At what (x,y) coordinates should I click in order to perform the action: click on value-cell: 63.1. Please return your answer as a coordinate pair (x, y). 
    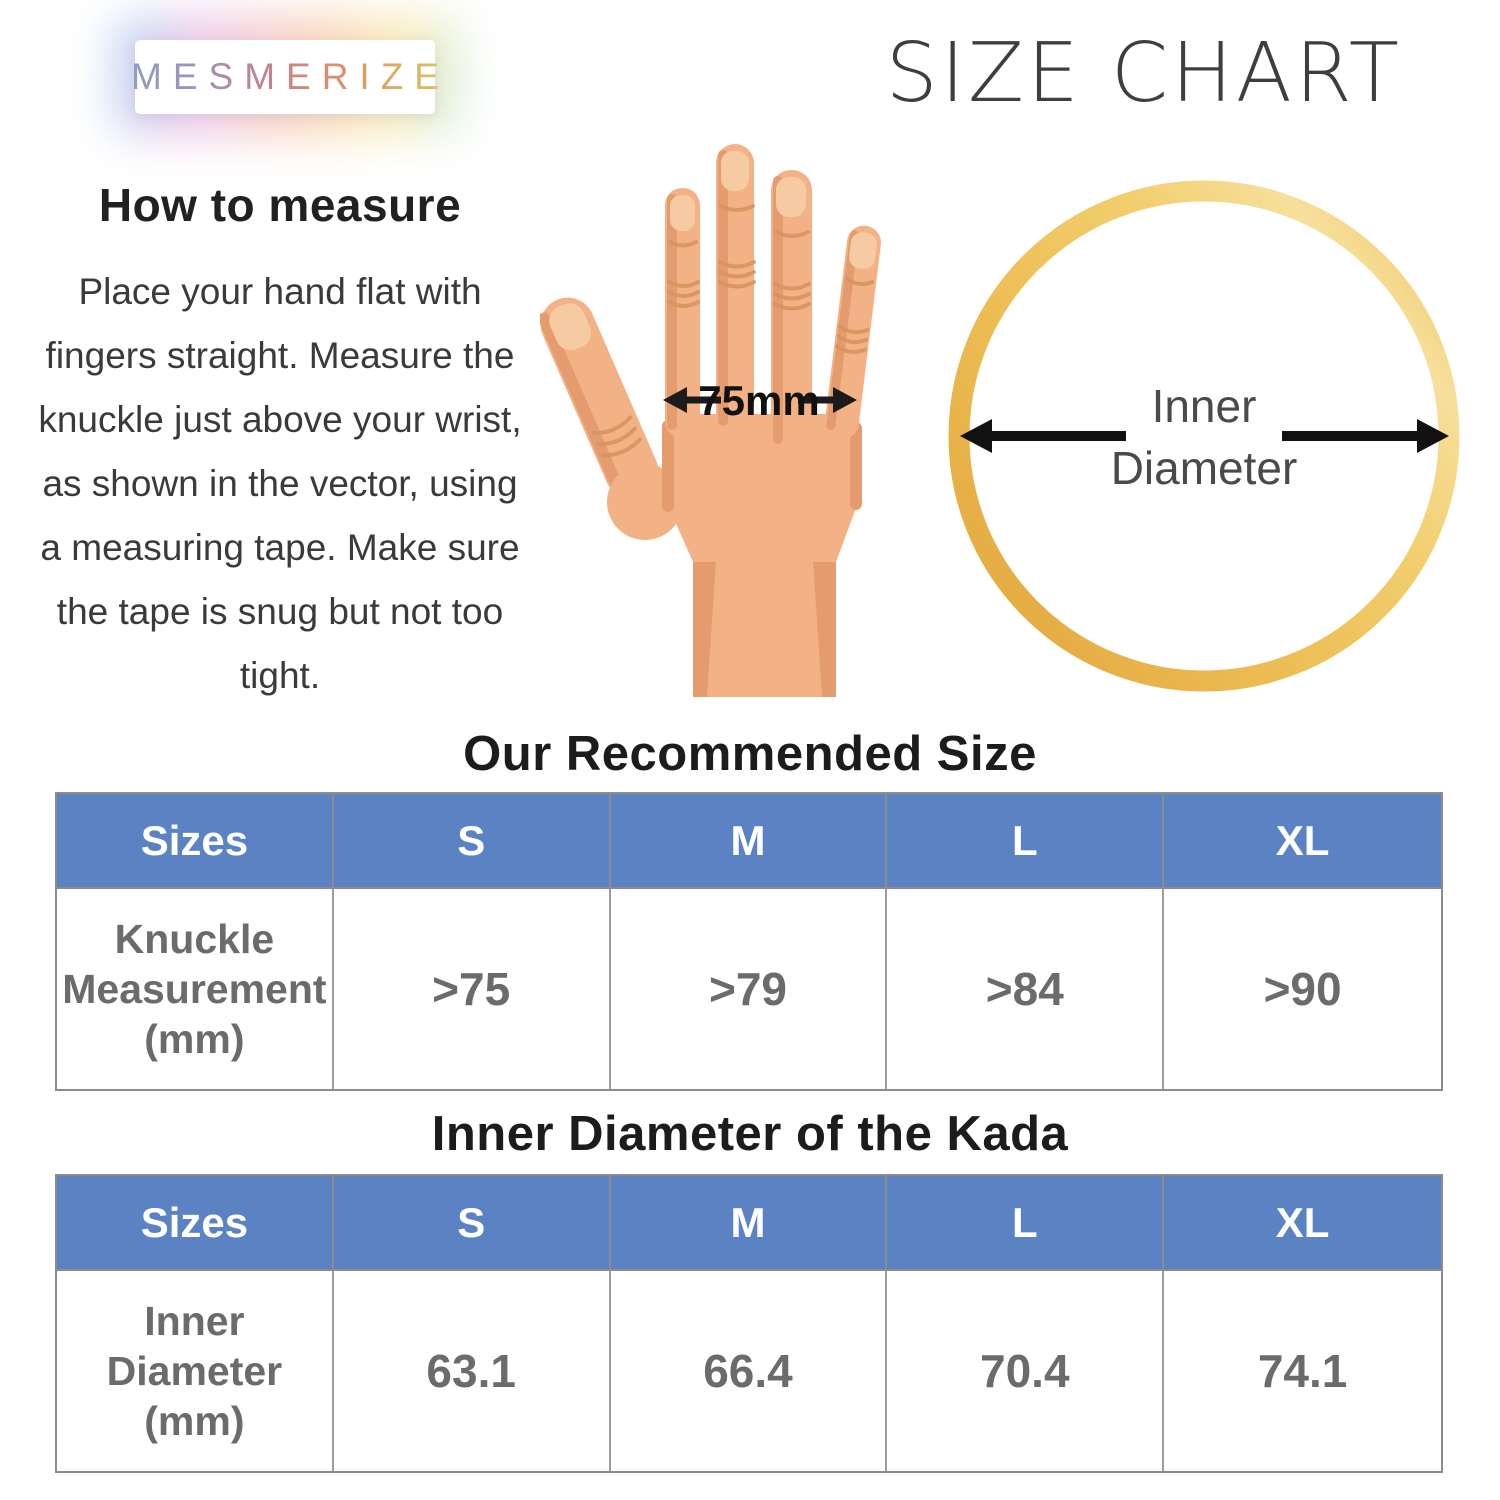
    Looking at the image, I should click on (472, 1371).